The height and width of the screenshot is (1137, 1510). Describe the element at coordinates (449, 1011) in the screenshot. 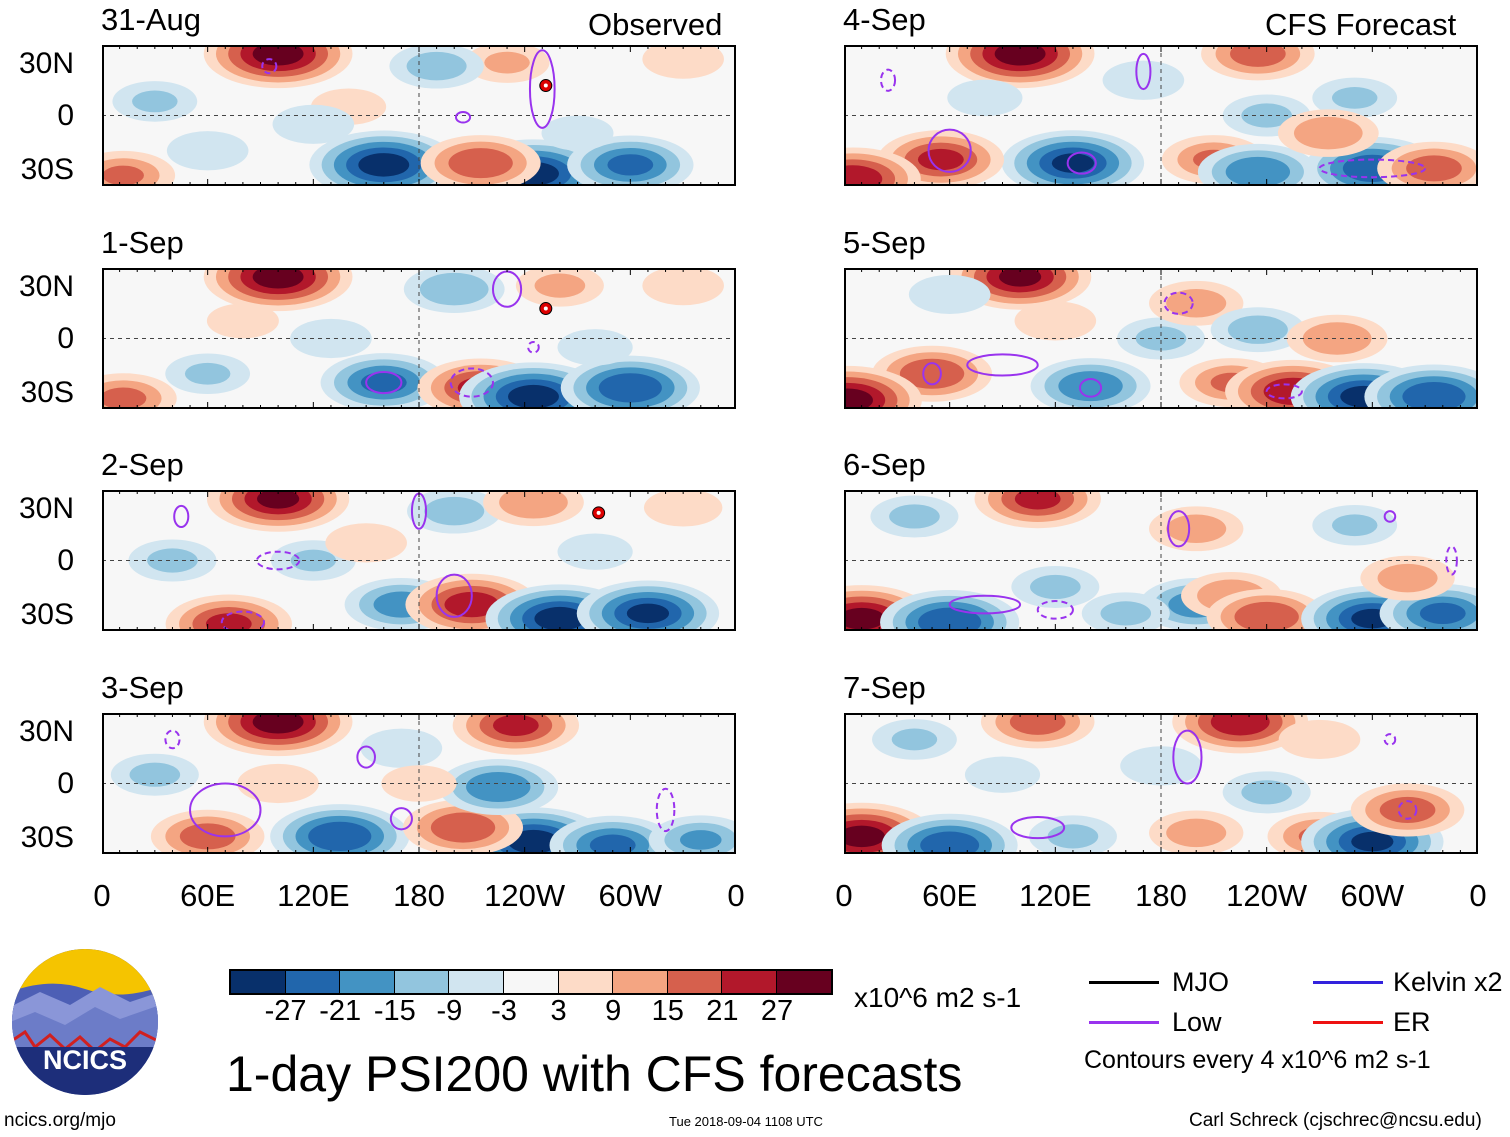

I see `colorbar-tick-label: -9` at that location.